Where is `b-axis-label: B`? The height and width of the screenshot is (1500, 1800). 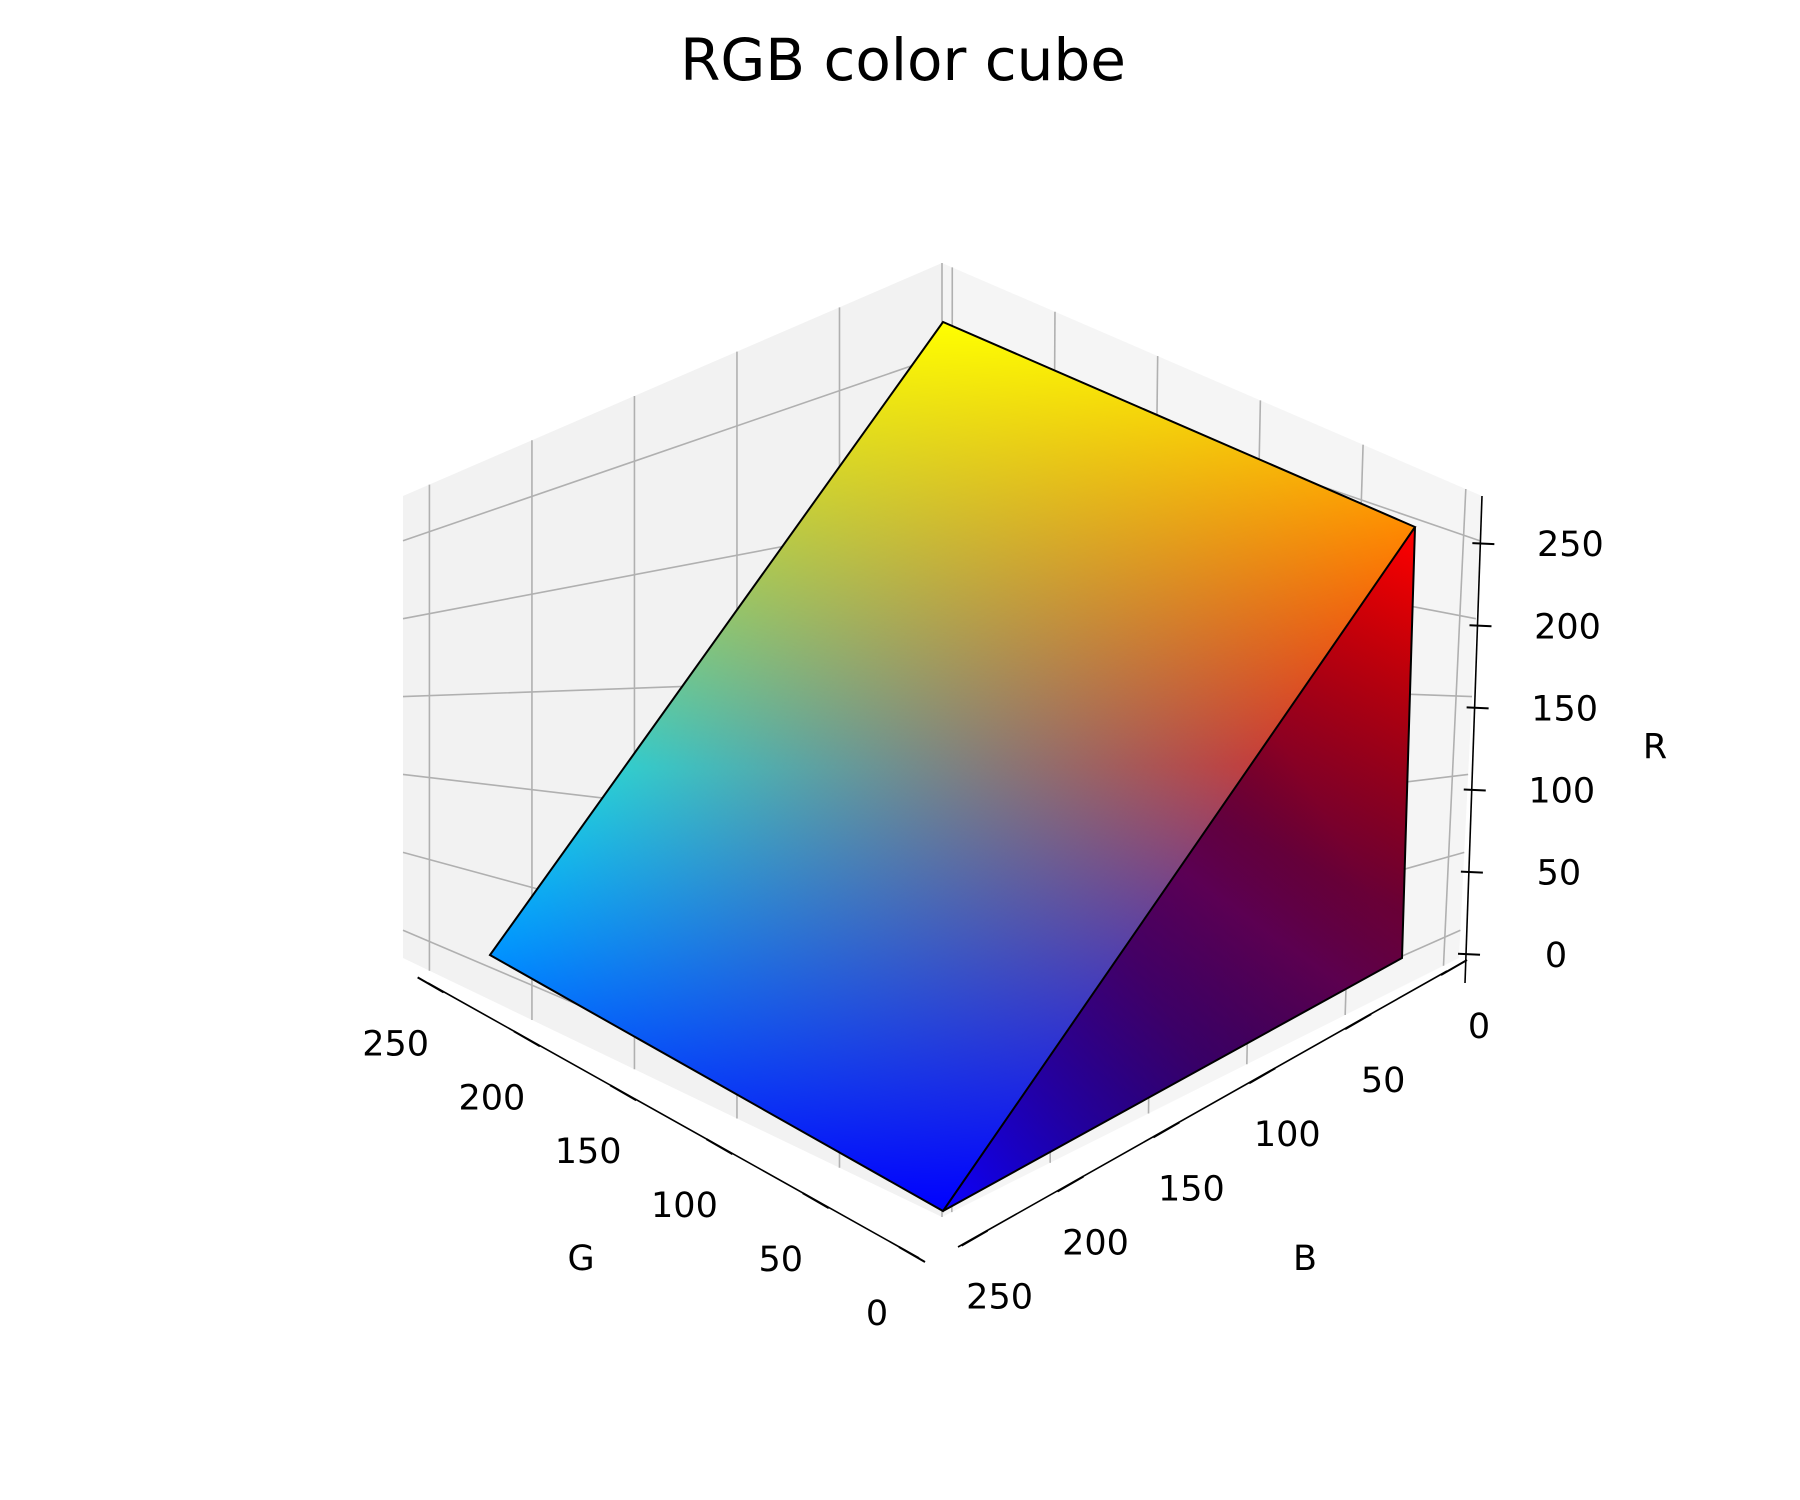
b-axis-label: B is located at coordinates (1305, 1259).